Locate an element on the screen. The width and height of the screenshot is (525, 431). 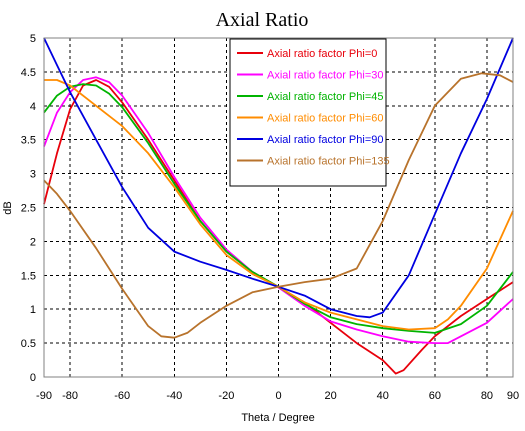
y-tick-label: 4.5 is located at coordinates (28, 73).